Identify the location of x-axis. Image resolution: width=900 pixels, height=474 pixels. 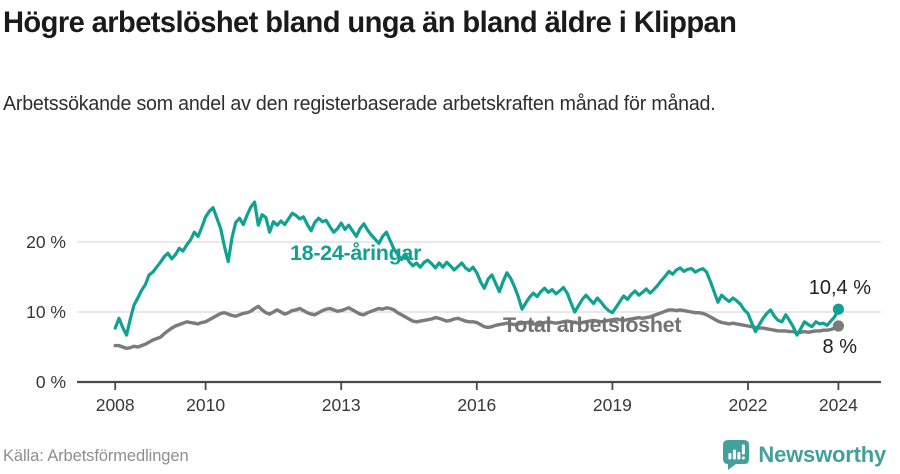
(479, 385).